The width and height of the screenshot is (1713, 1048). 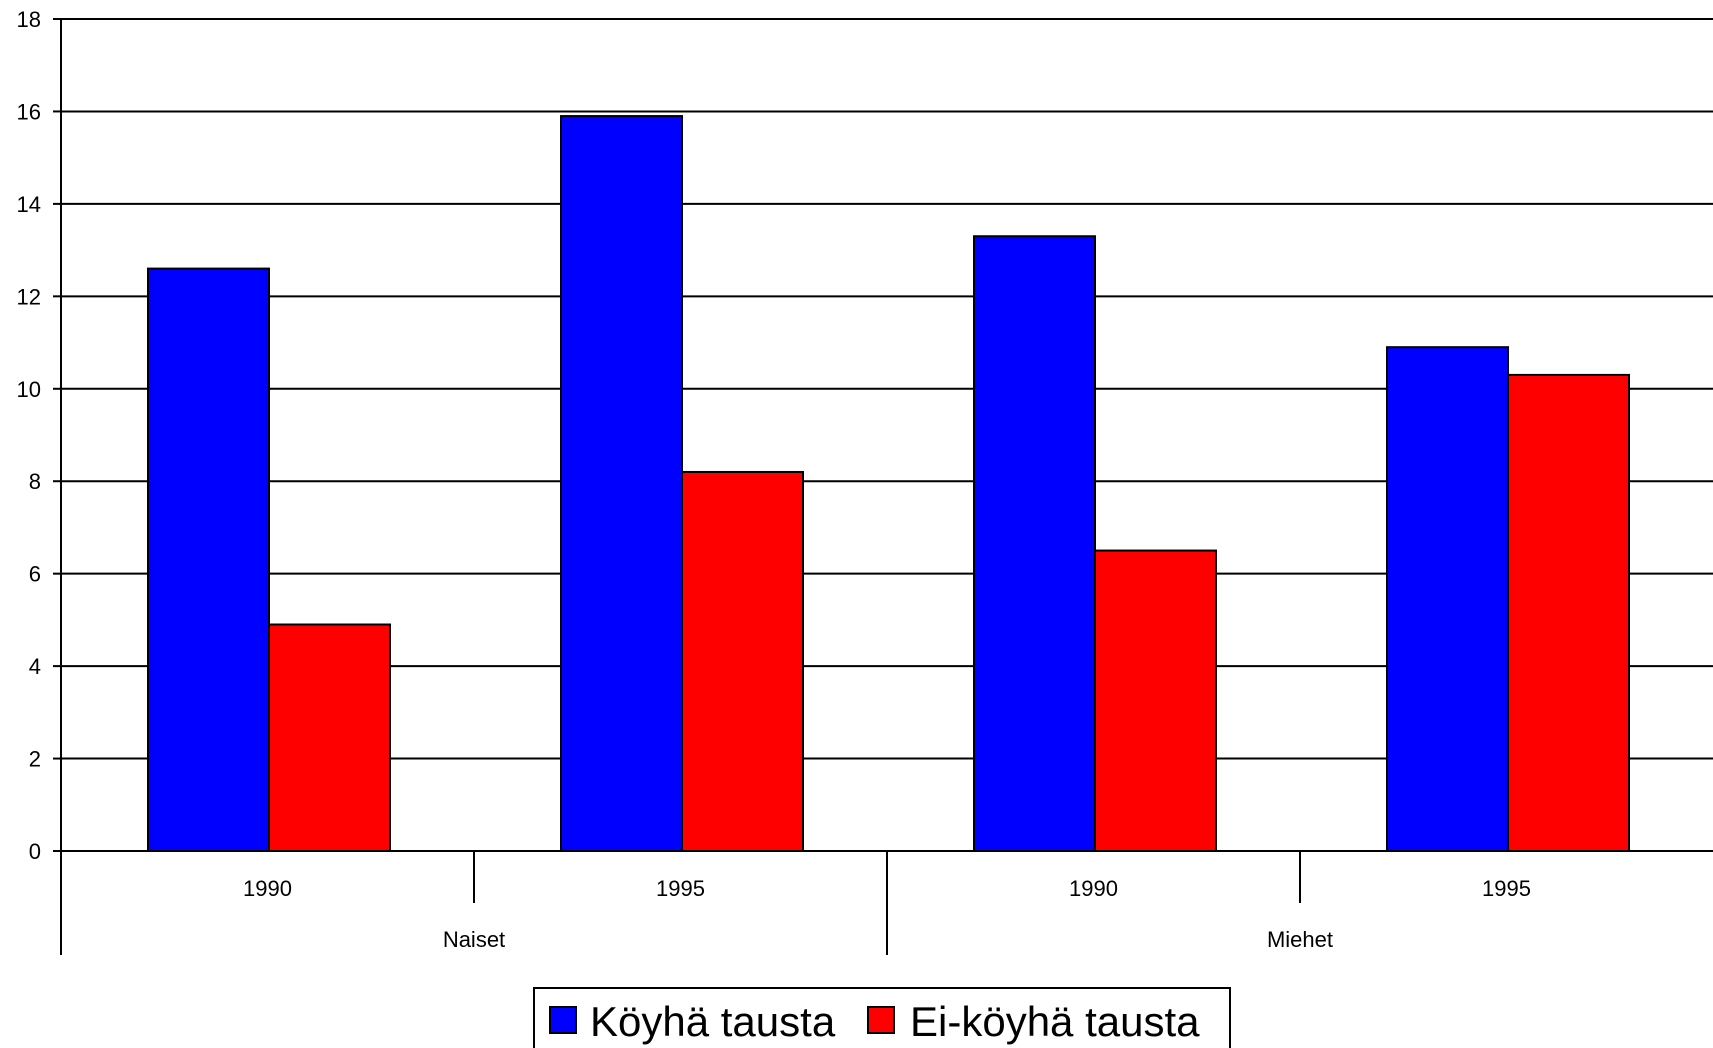 I want to click on x-group-label: Naiset, so click(x=474, y=939).